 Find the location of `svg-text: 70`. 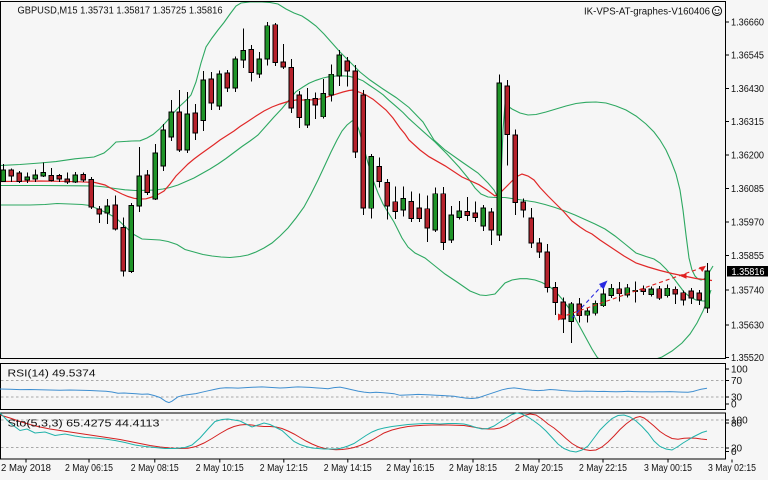

svg-text: 70 is located at coordinates (737, 381).